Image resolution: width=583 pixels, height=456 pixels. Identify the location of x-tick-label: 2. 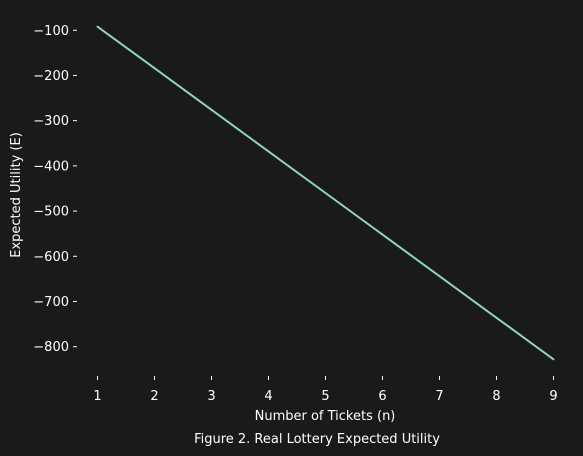
(154, 396).